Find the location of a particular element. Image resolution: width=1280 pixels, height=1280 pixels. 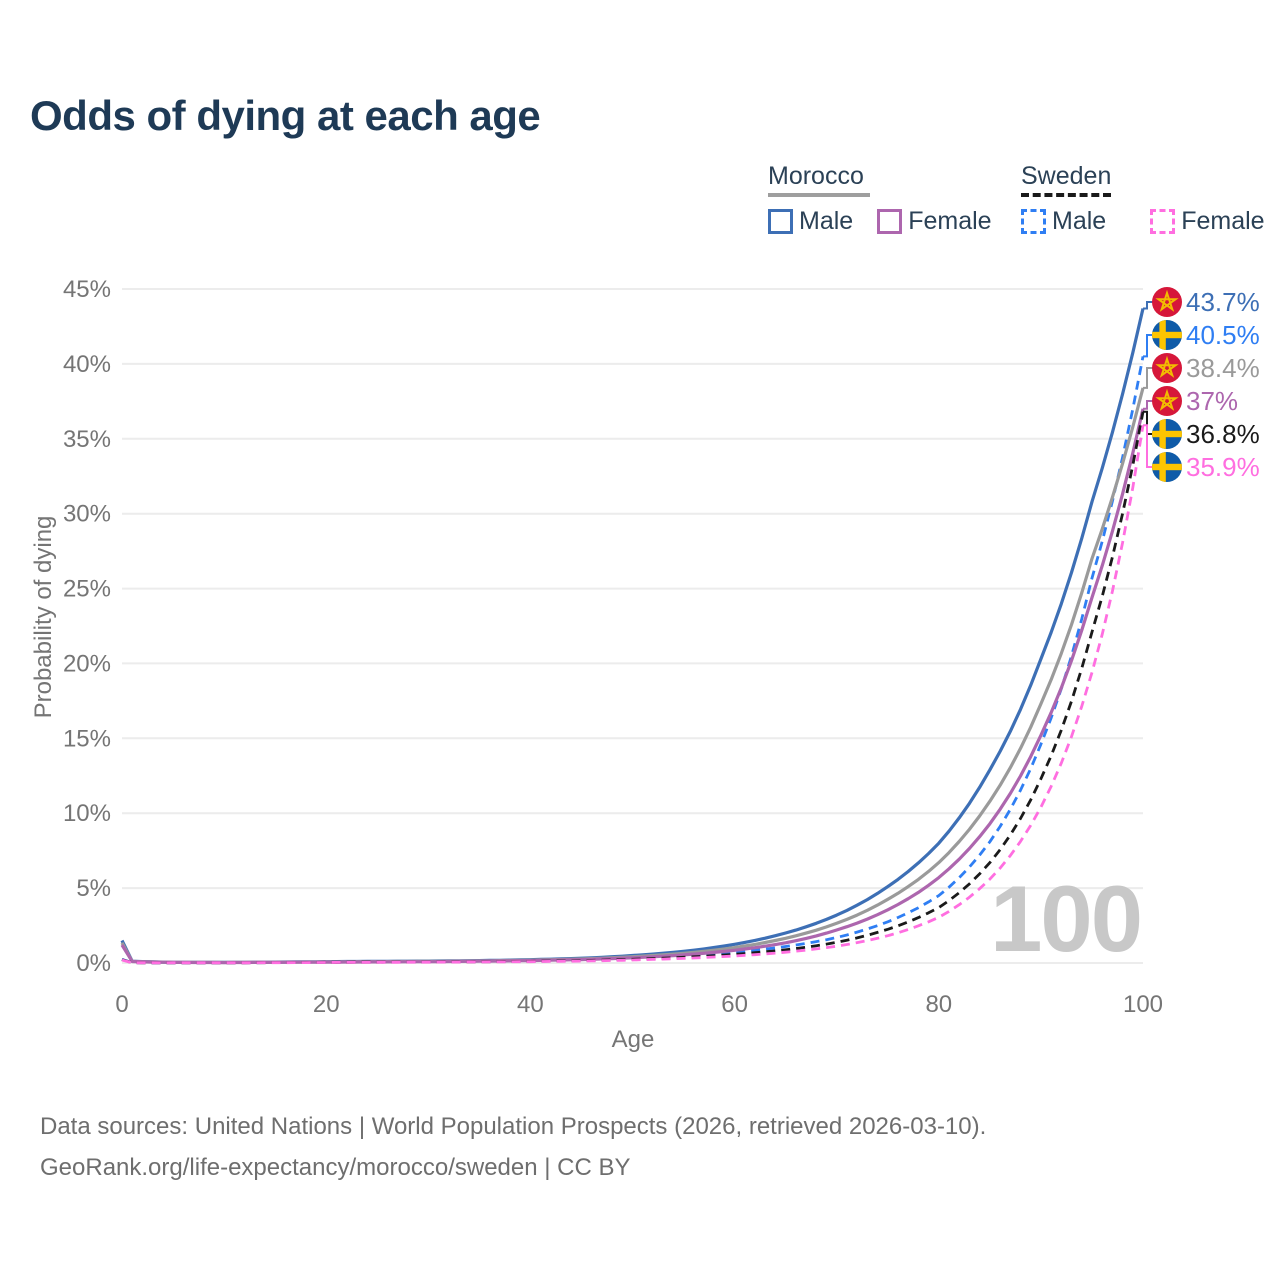

legend-item-sweden-female: Female is located at coordinates (1223, 221).